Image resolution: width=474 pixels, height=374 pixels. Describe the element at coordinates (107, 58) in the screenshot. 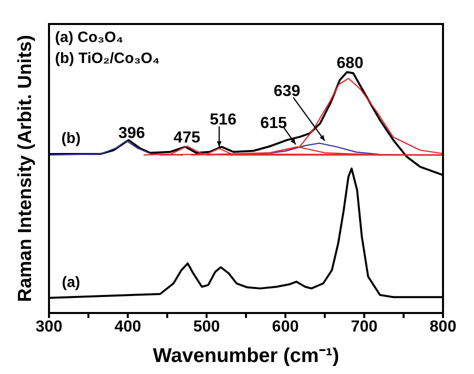

I see `text: (b) TiO₂/Co₃O₄` at that location.